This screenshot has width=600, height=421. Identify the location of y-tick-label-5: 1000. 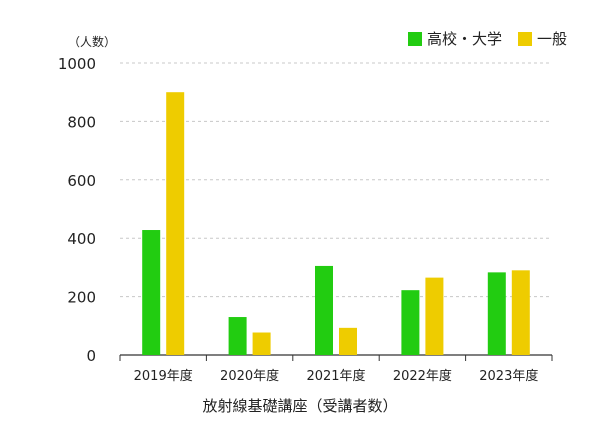
(77, 64).